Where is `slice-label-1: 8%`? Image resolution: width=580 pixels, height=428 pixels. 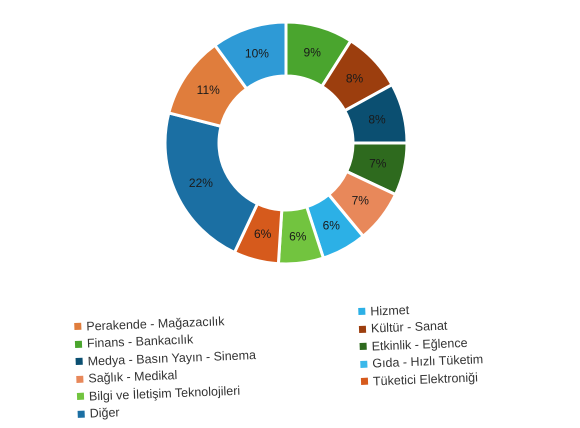
slice-label-1: 8% is located at coordinates (355, 79).